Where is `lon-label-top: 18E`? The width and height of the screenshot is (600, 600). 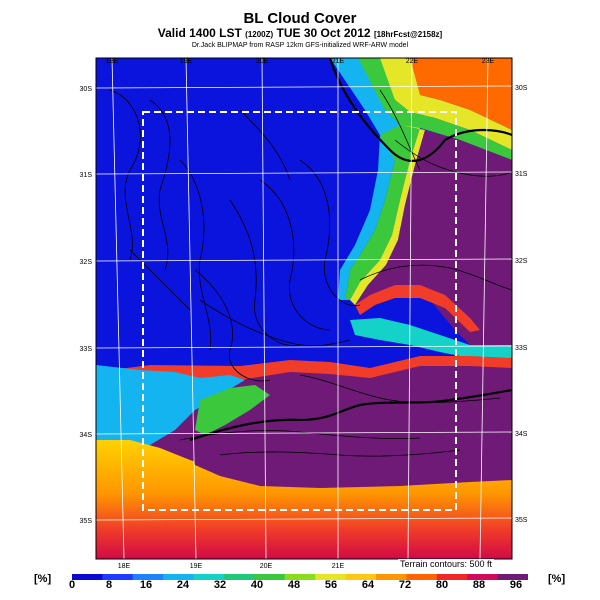
lon-label-top: 18E is located at coordinates (112, 61).